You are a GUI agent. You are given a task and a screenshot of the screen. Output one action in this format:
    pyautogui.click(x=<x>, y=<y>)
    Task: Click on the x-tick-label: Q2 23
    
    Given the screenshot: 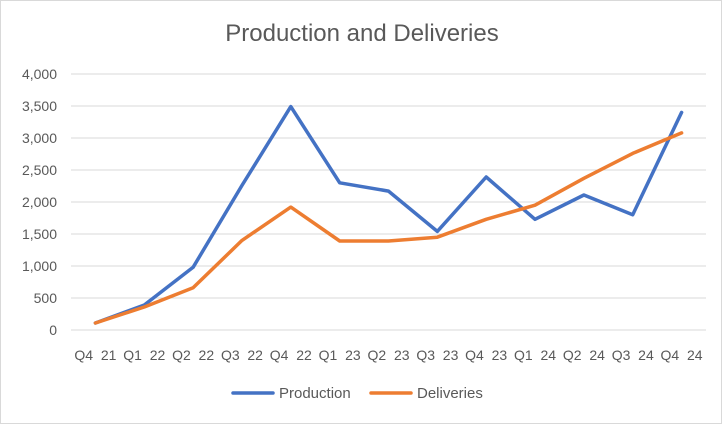 What is the action you would take?
    pyautogui.click(x=388, y=355)
    